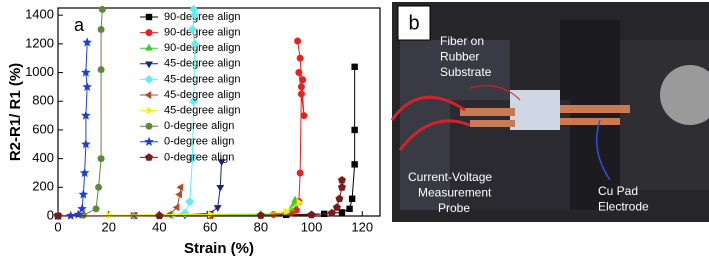 The width and height of the screenshot is (709, 262). Describe the element at coordinates (684, 95) in the screenshot. I see `motor-disc` at that location.